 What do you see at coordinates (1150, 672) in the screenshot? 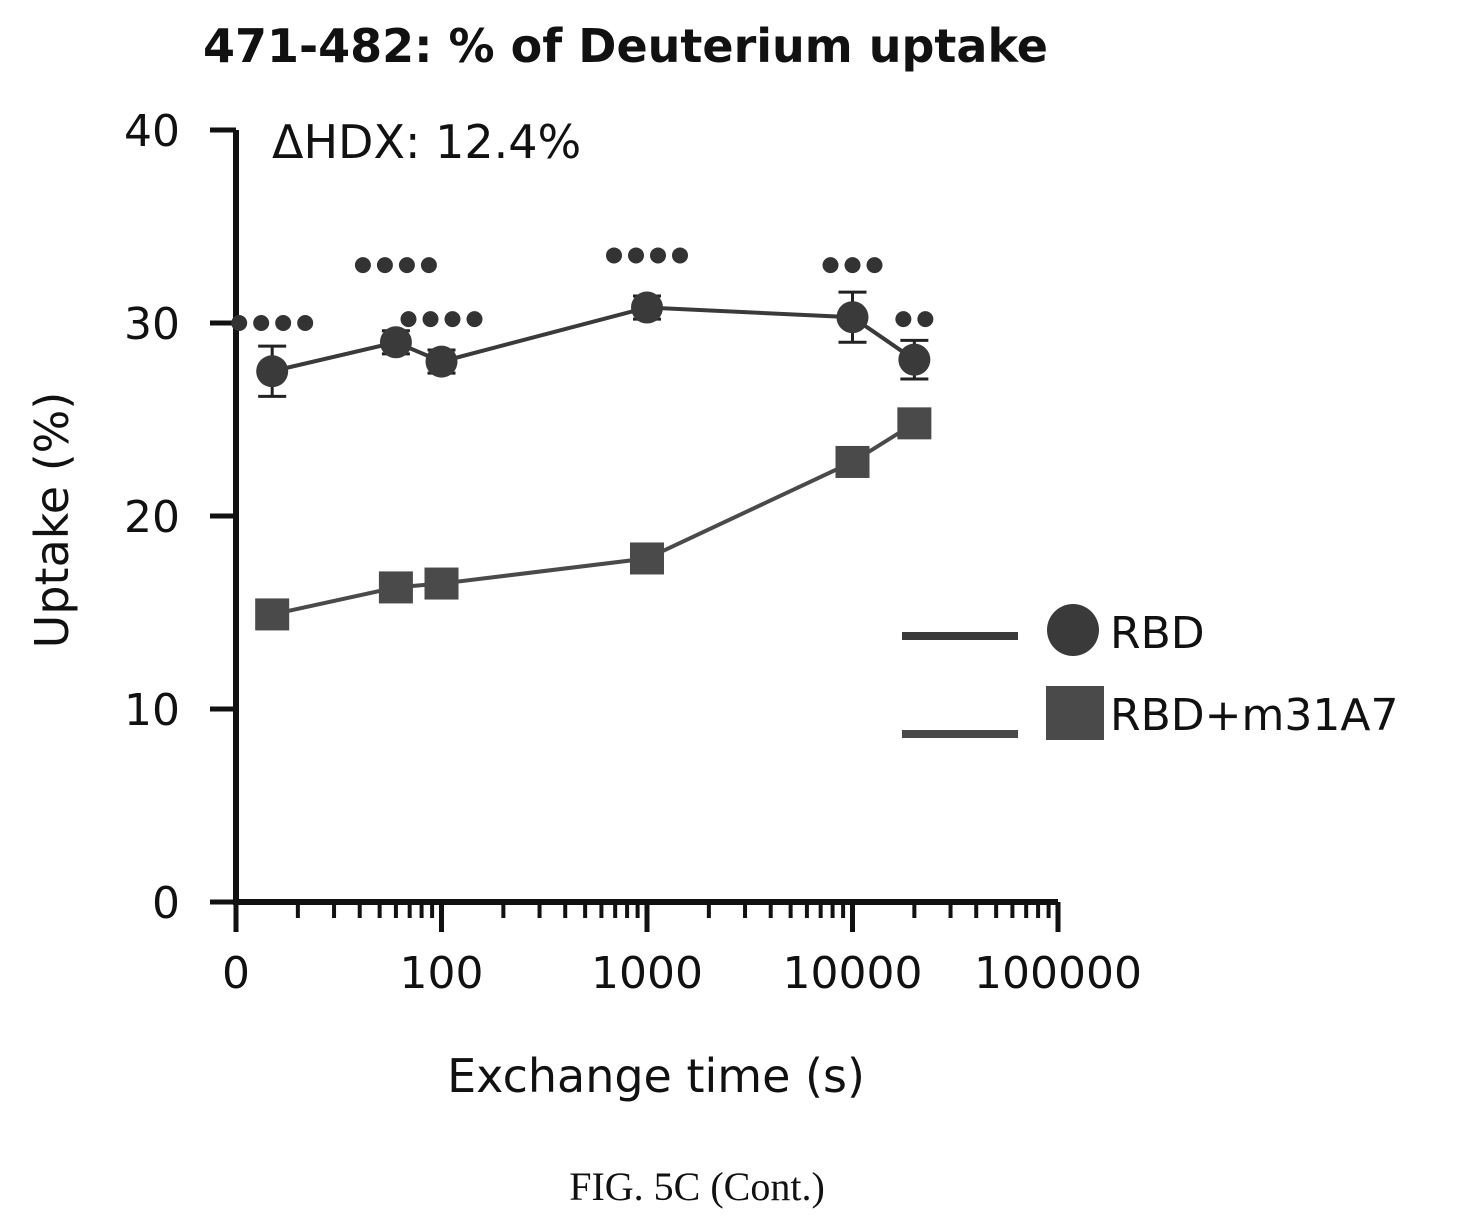
I see `legend: RBD RBD+m31A7` at bounding box center [1150, 672].